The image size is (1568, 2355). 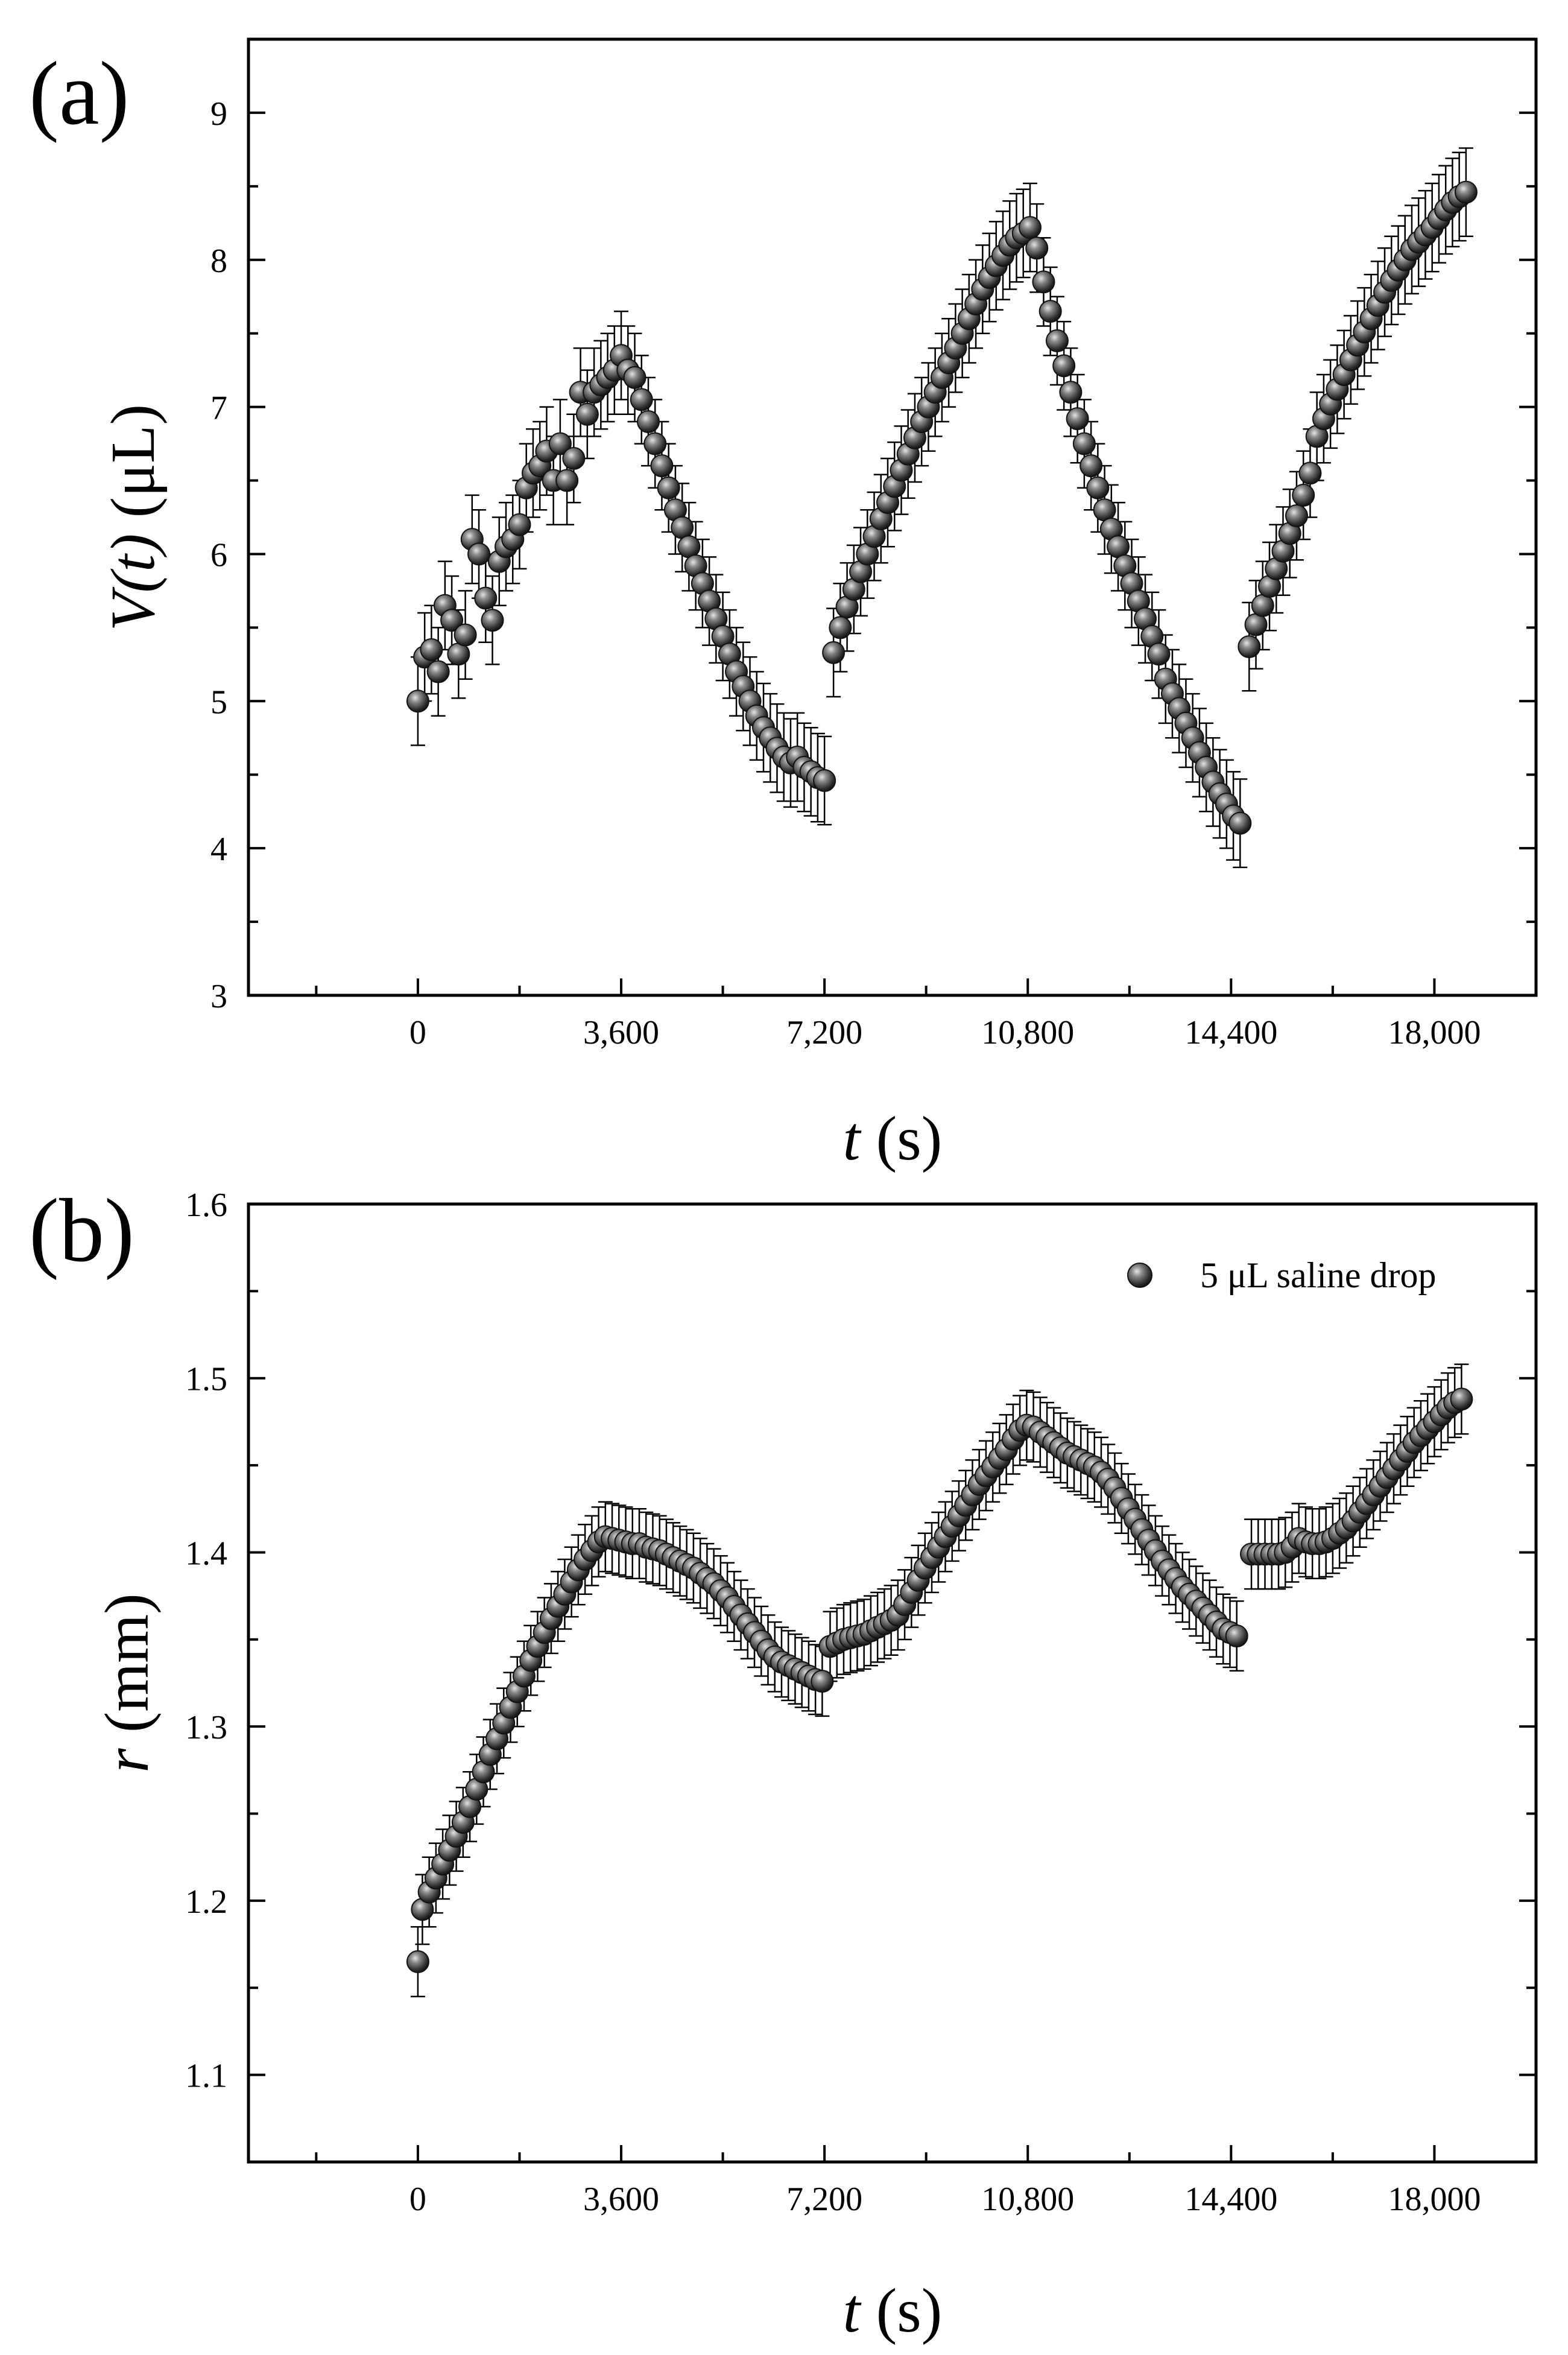 I want to click on panel-b-x-tick-label: 18,000, so click(x=1434, y=2199).